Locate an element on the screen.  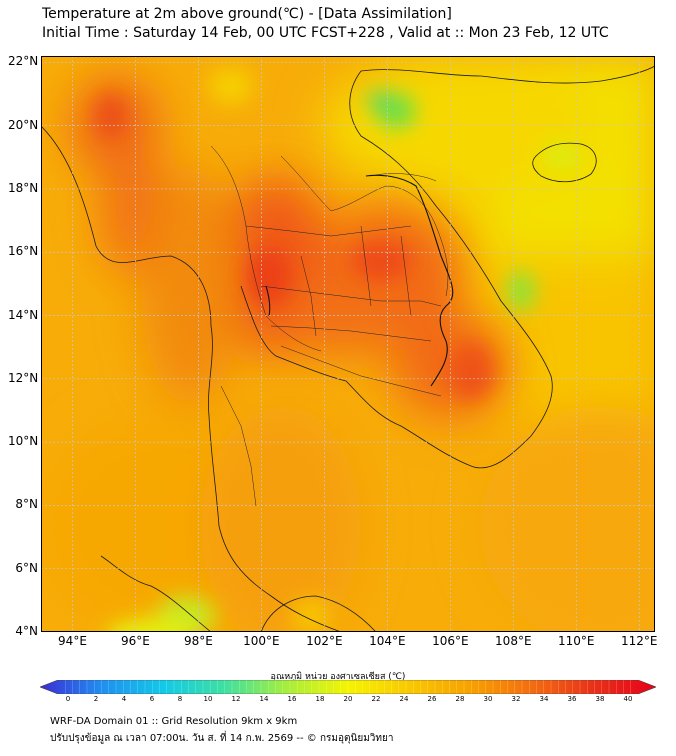
lat-tick-label: 20°N is located at coordinates (23, 124).